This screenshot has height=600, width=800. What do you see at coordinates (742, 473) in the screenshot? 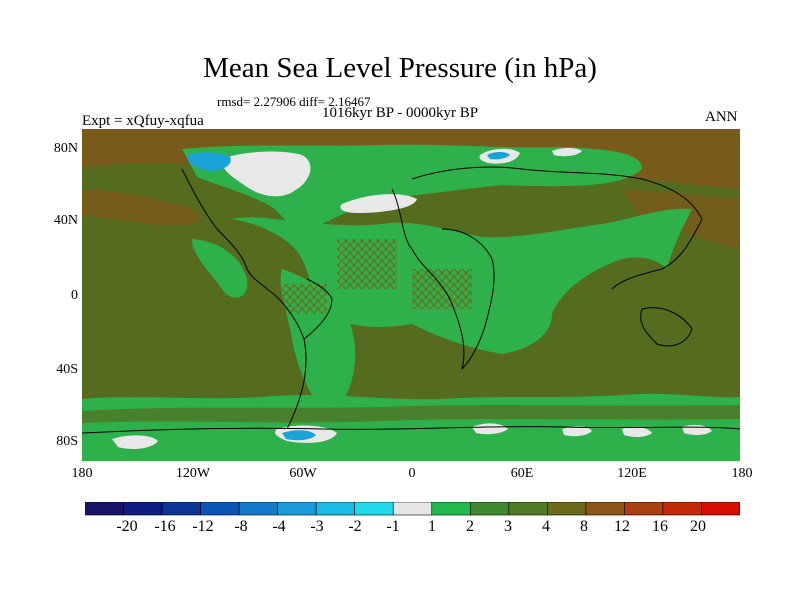
I see `lon-label-180e: 180` at bounding box center [742, 473].